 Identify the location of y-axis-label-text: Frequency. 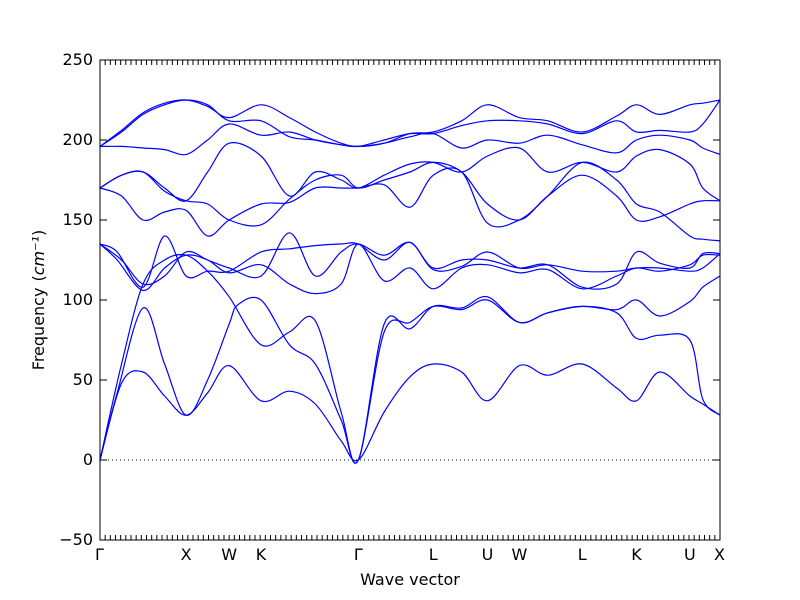
(38, 329).